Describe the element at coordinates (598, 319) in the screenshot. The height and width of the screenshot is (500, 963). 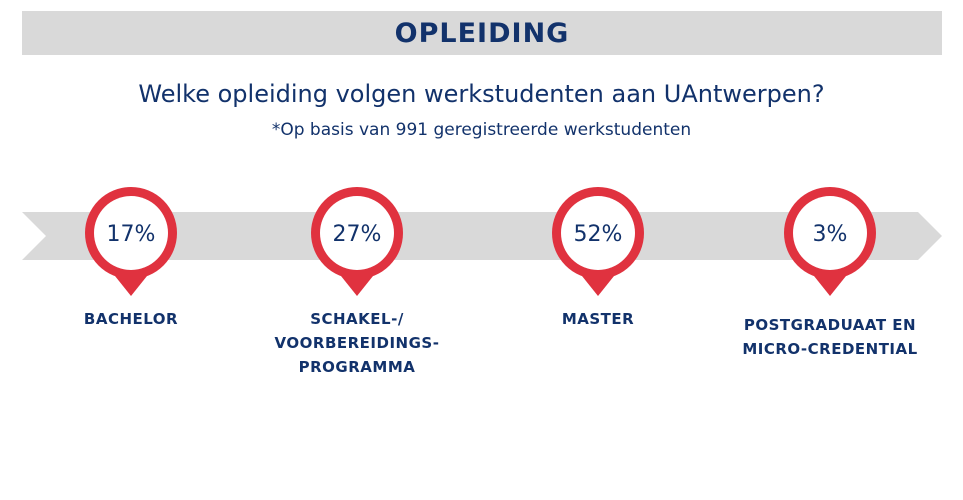
I see `category-label: MASTER` at that location.